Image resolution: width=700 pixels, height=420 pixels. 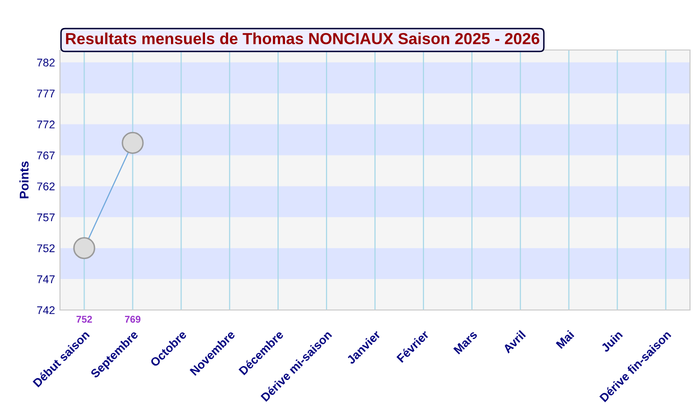 I want to click on x-tick-label: Mai, so click(x=564, y=339).